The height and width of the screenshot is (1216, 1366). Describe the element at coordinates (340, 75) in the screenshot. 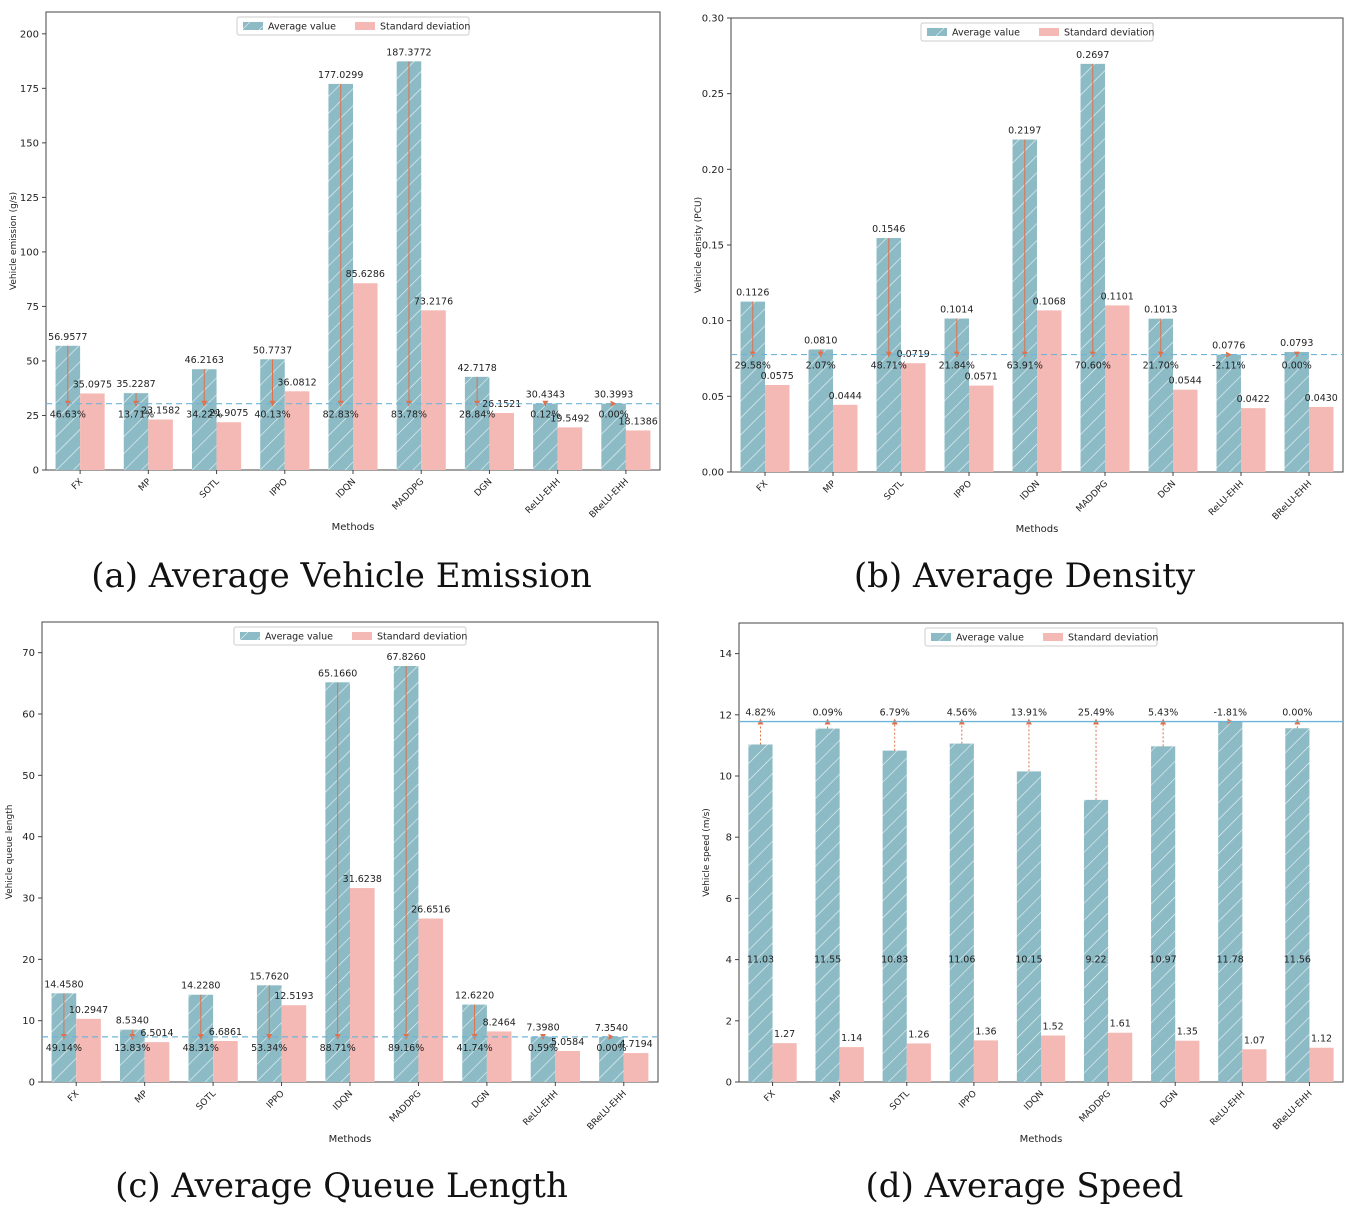

I see `label-average-value: 177.0299` at that location.